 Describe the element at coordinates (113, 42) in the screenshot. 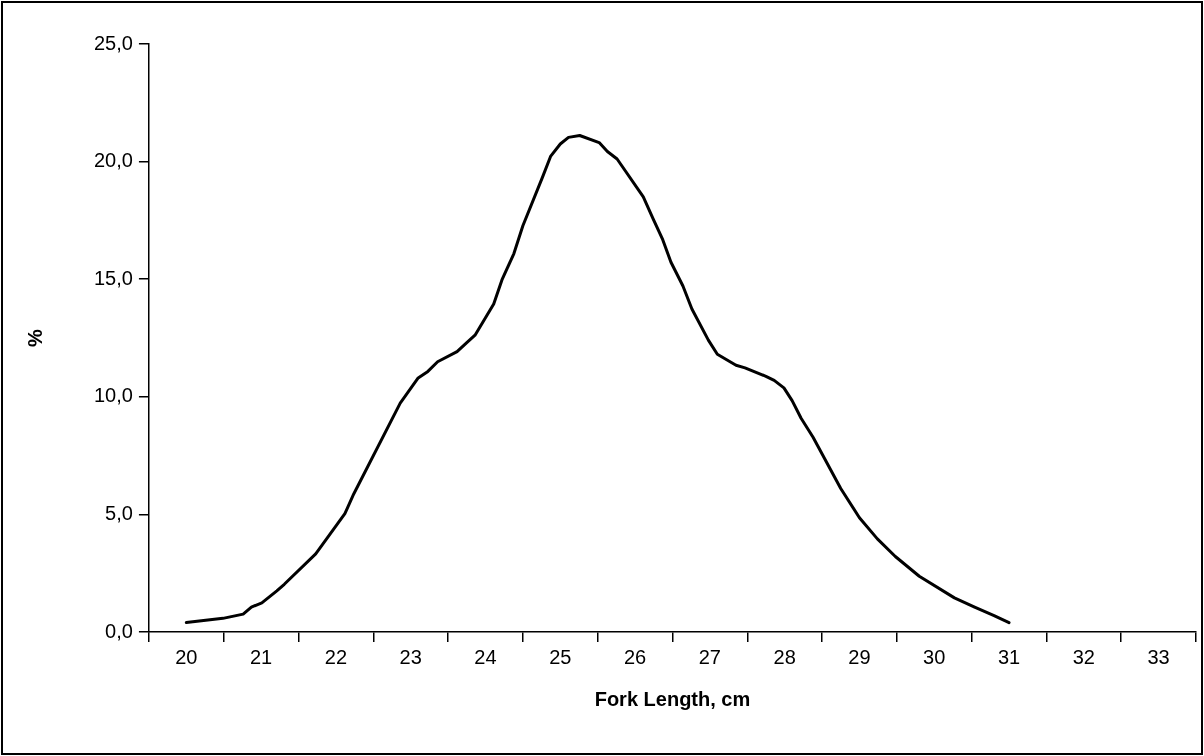

I see `y-tick-label: 25,0` at that location.